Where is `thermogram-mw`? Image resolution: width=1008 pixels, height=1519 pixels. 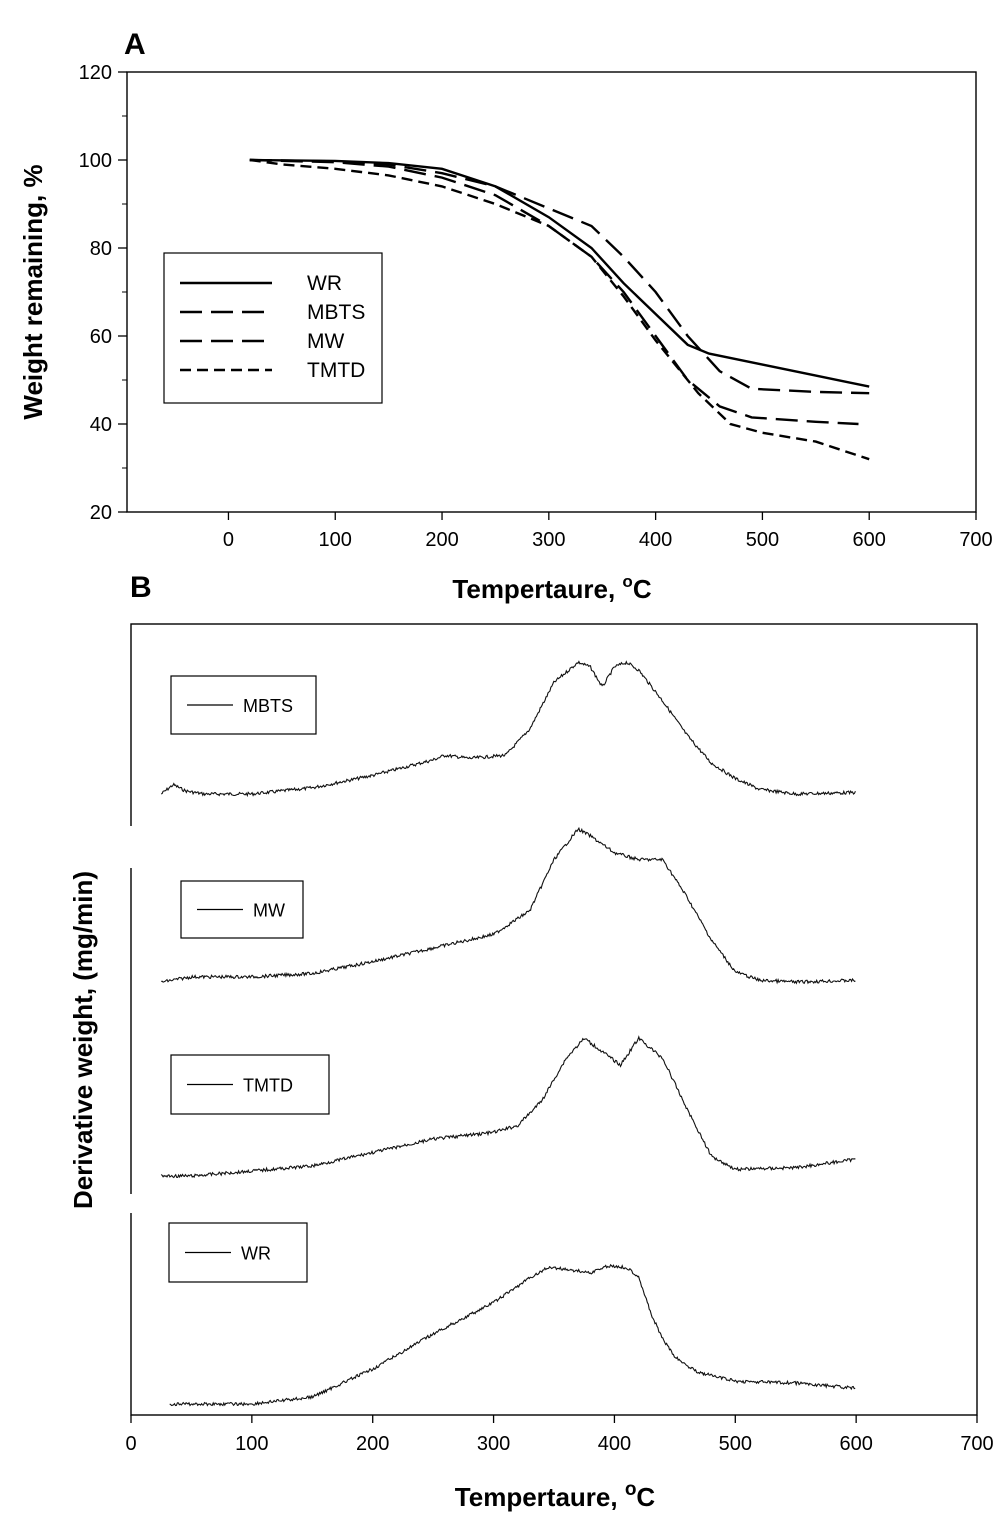 thermogram-mw is located at coordinates (508, 905).